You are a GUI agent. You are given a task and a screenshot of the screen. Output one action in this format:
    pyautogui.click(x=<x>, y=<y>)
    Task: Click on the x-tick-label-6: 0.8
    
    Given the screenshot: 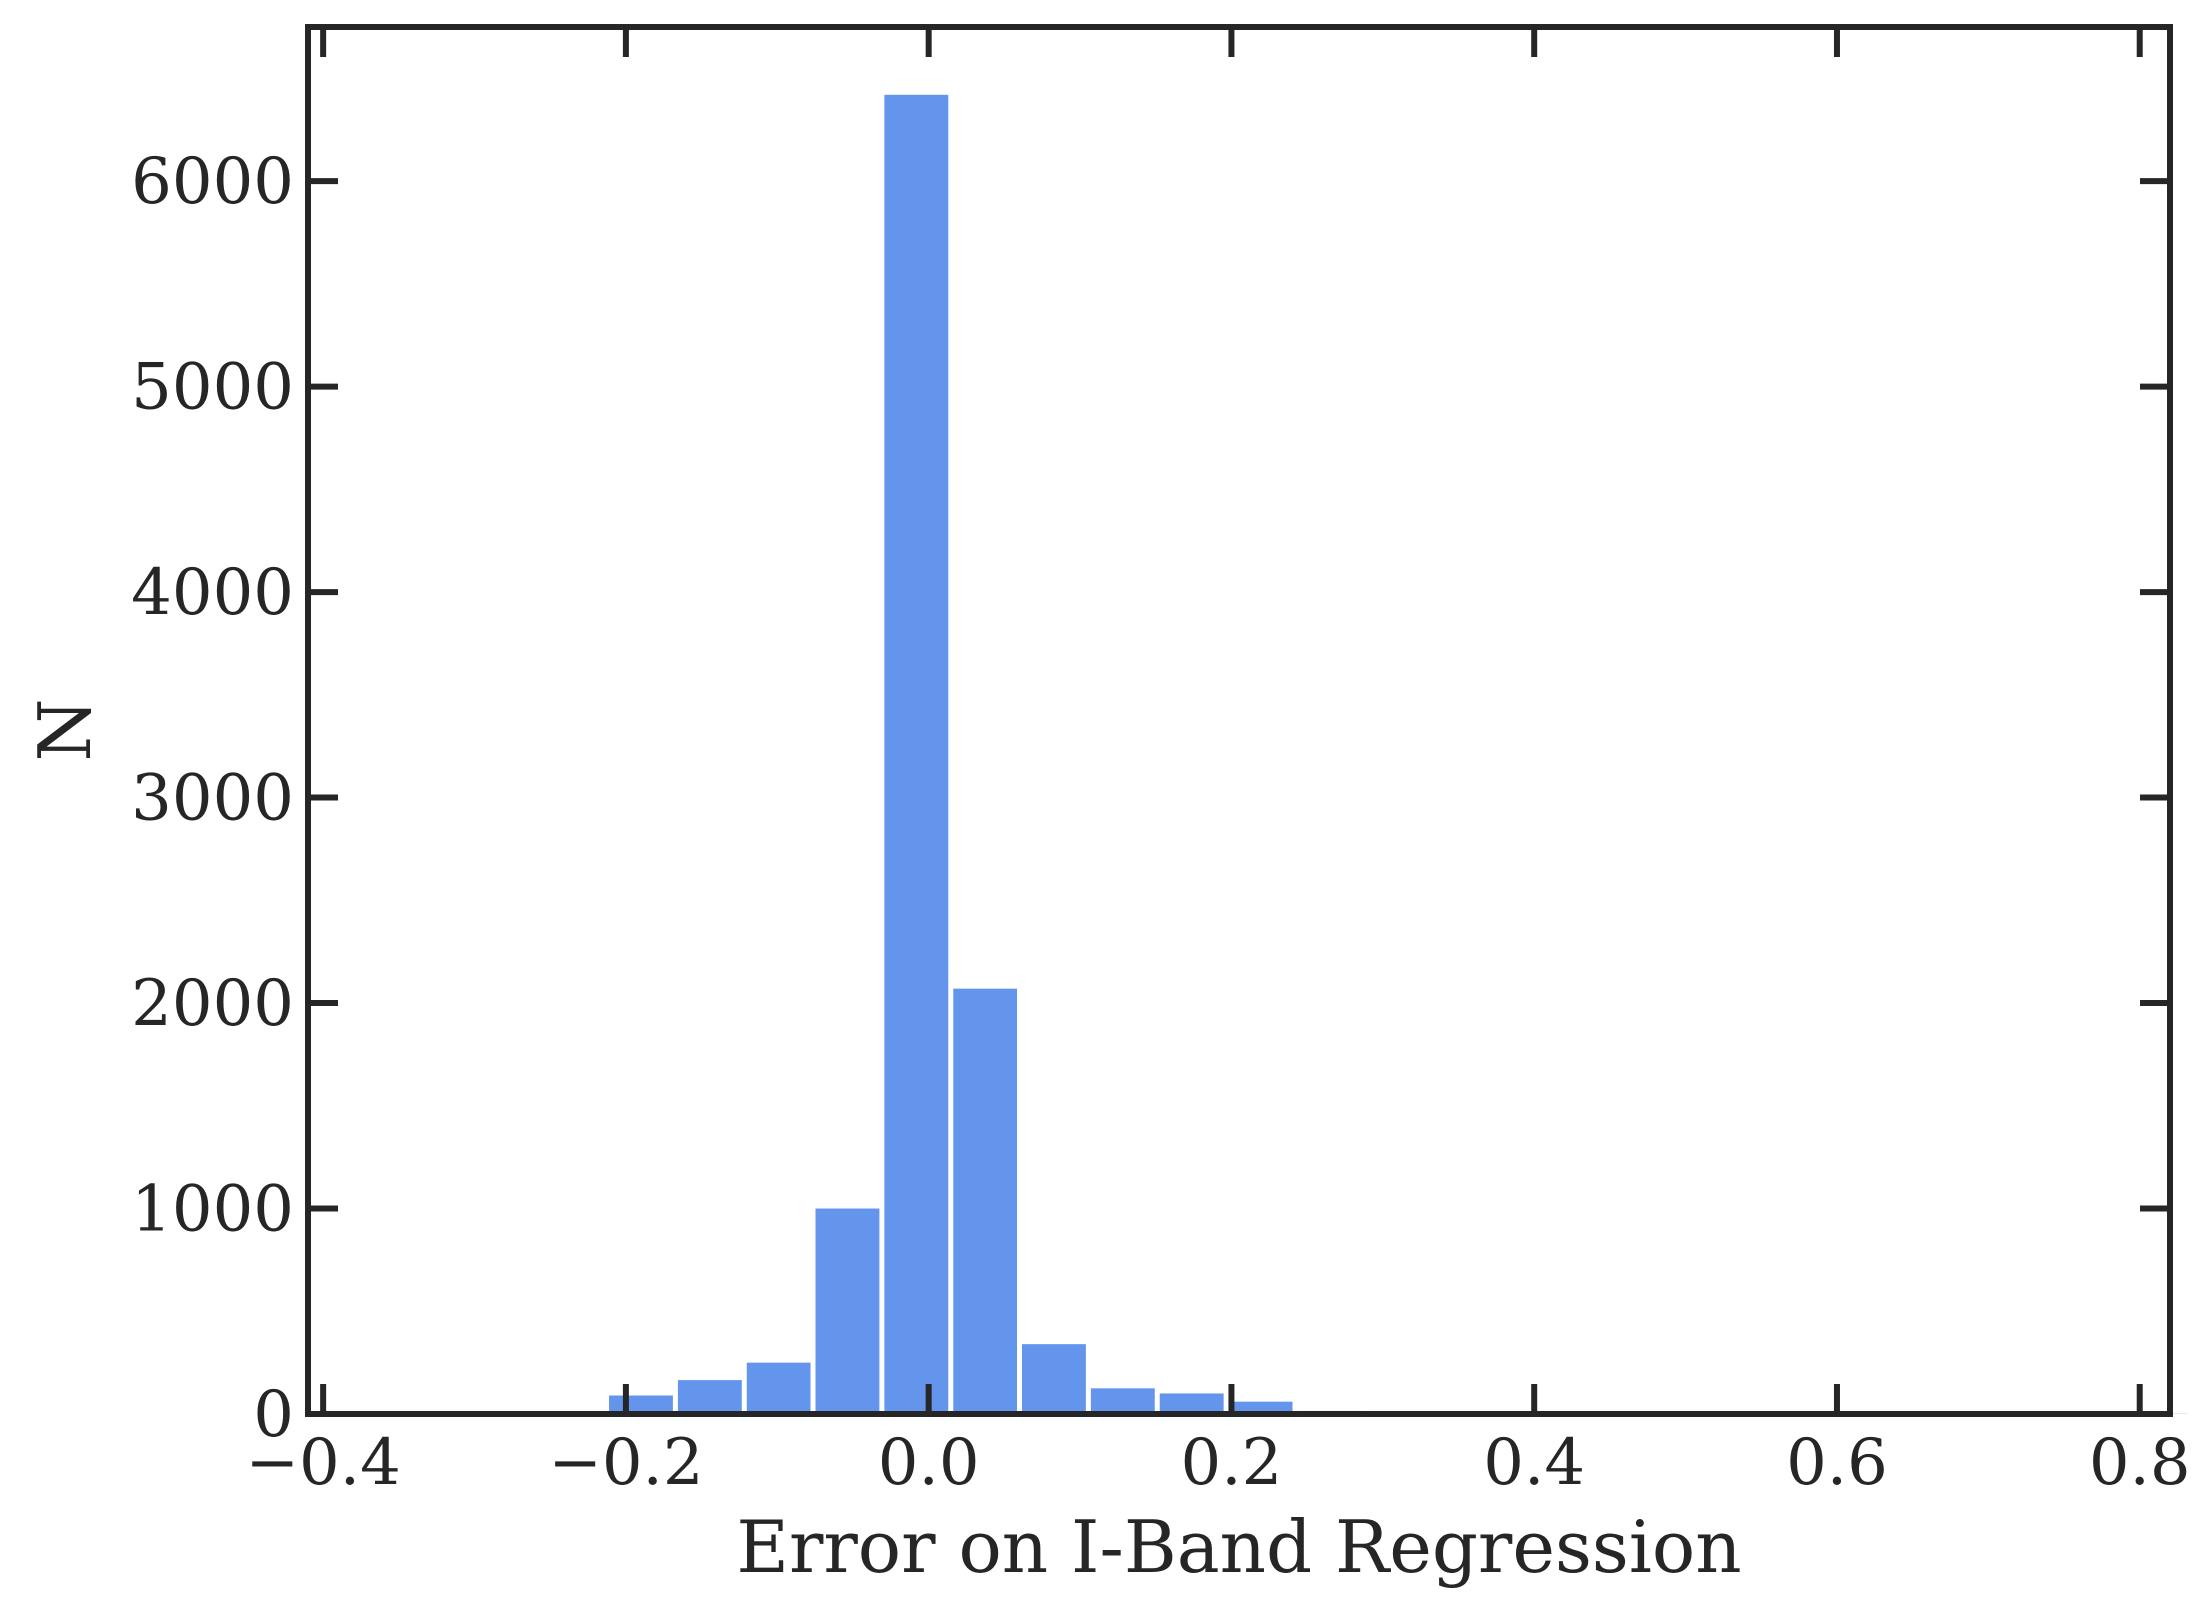 What is the action you would take?
    pyautogui.click(x=2140, y=1463)
    